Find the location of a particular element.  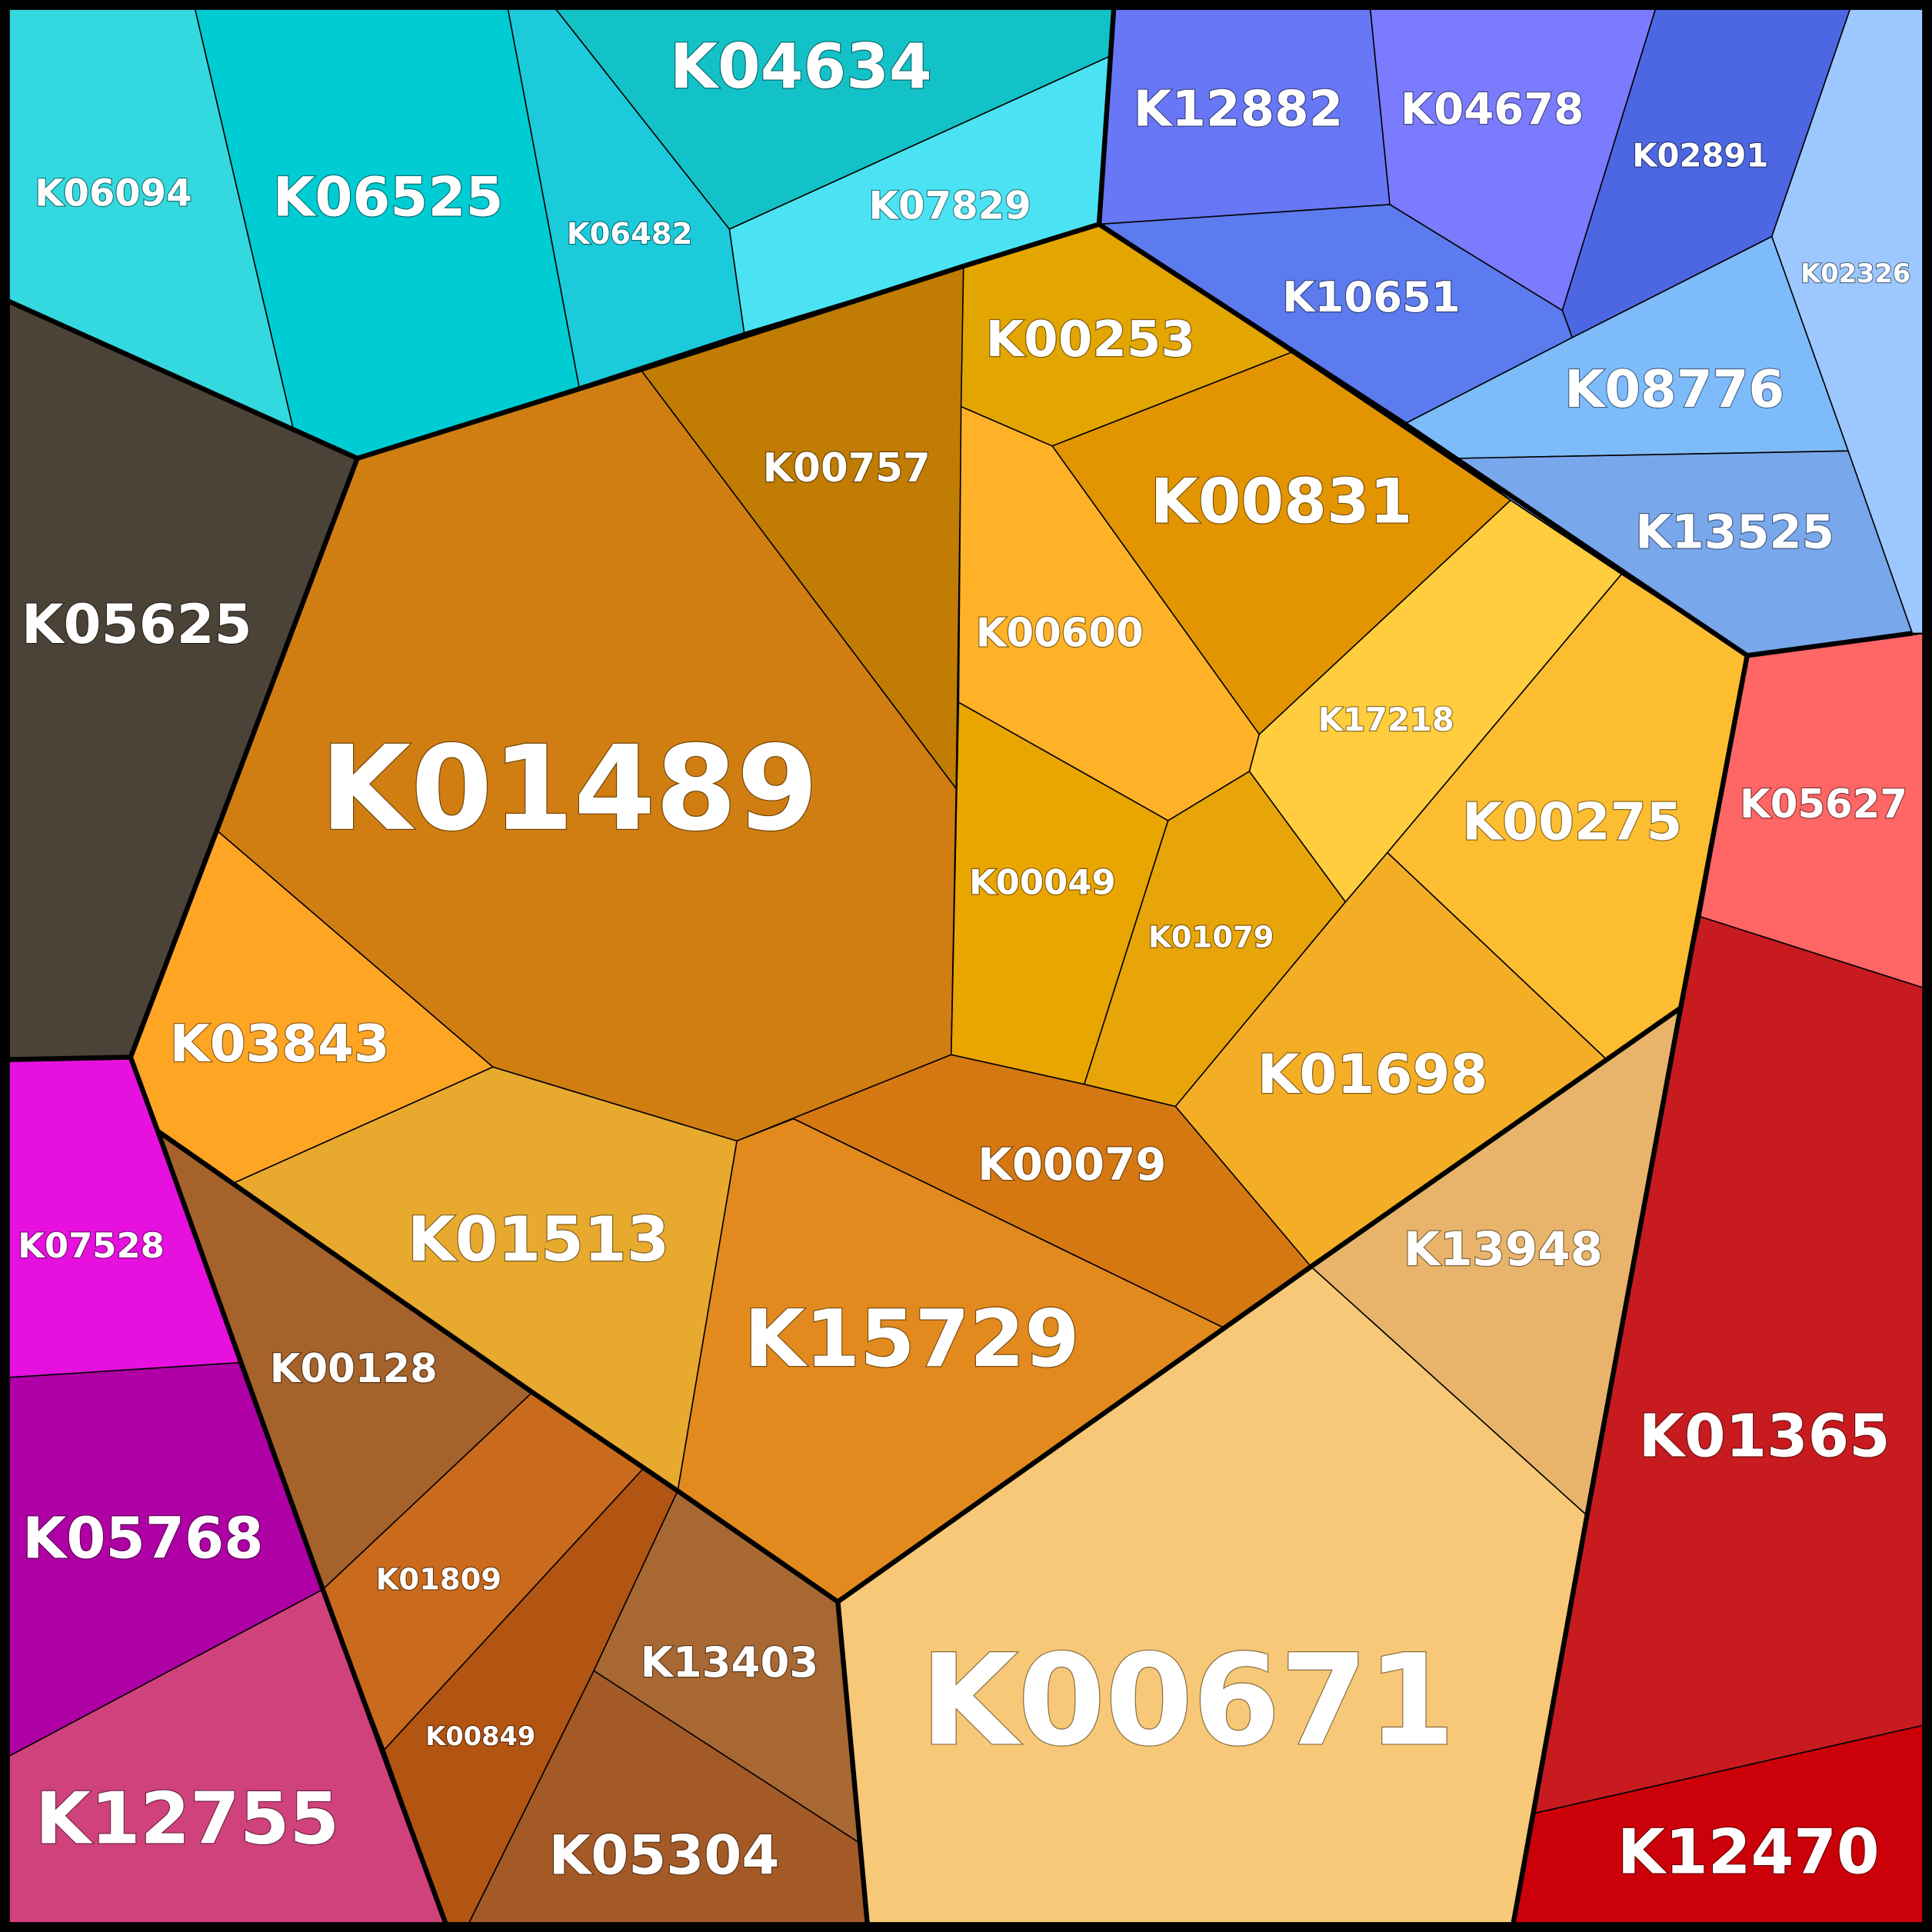

cell-label: K13403 is located at coordinates (730, 1662).